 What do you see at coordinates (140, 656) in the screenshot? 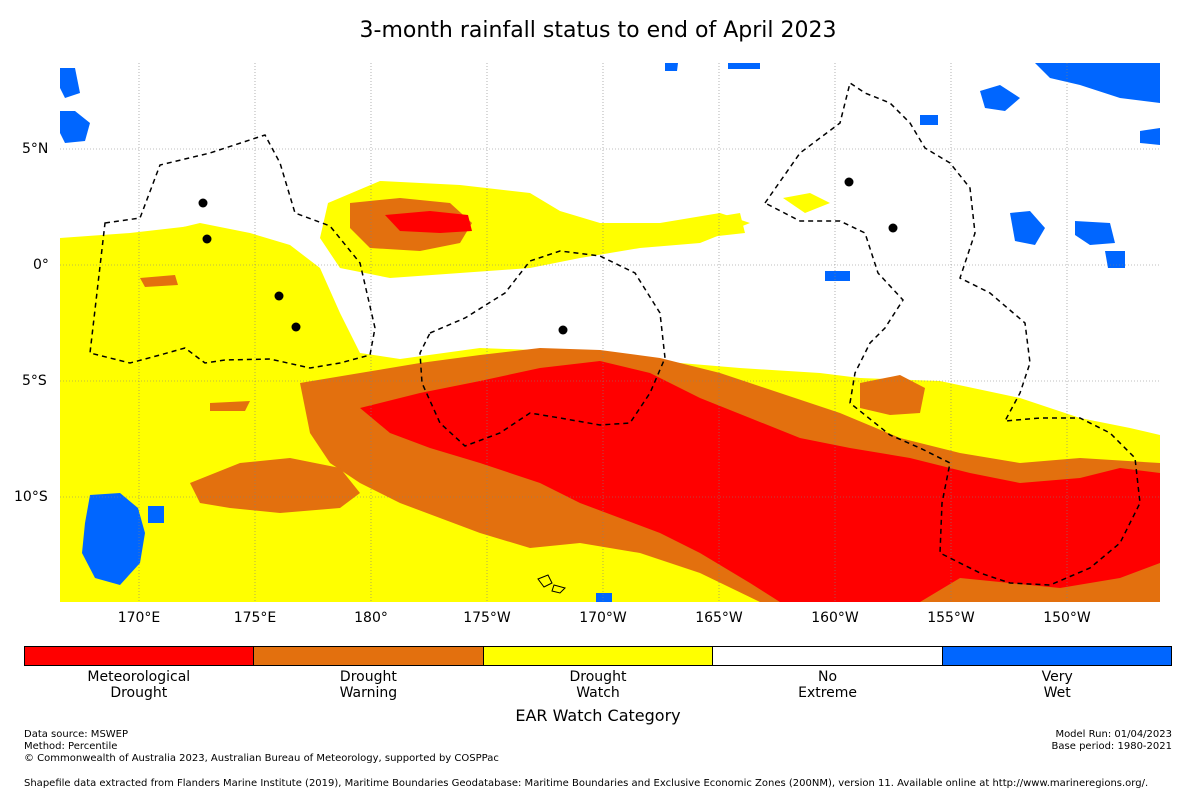
I see `legend-swatch-meteorological-drought` at bounding box center [140, 656].